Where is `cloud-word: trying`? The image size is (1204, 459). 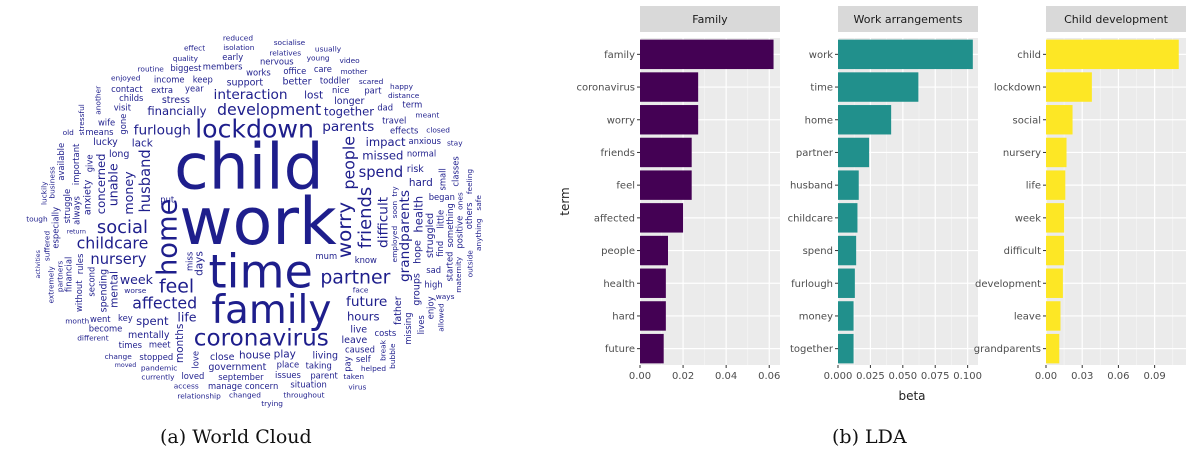 cloud-word: trying is located at coordinates (272, 403).